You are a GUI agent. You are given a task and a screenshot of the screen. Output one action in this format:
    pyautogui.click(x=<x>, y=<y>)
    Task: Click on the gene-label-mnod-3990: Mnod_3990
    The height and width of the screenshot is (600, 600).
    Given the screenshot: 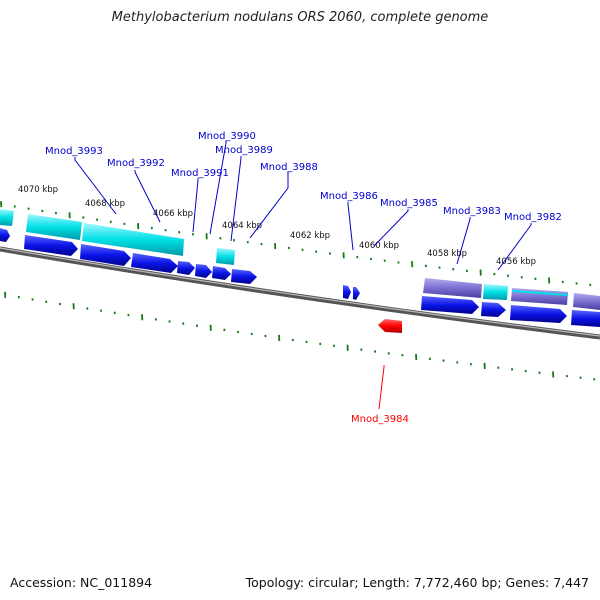 What is the action you would take?
    pyautogui.click(x=227, y=136)
    